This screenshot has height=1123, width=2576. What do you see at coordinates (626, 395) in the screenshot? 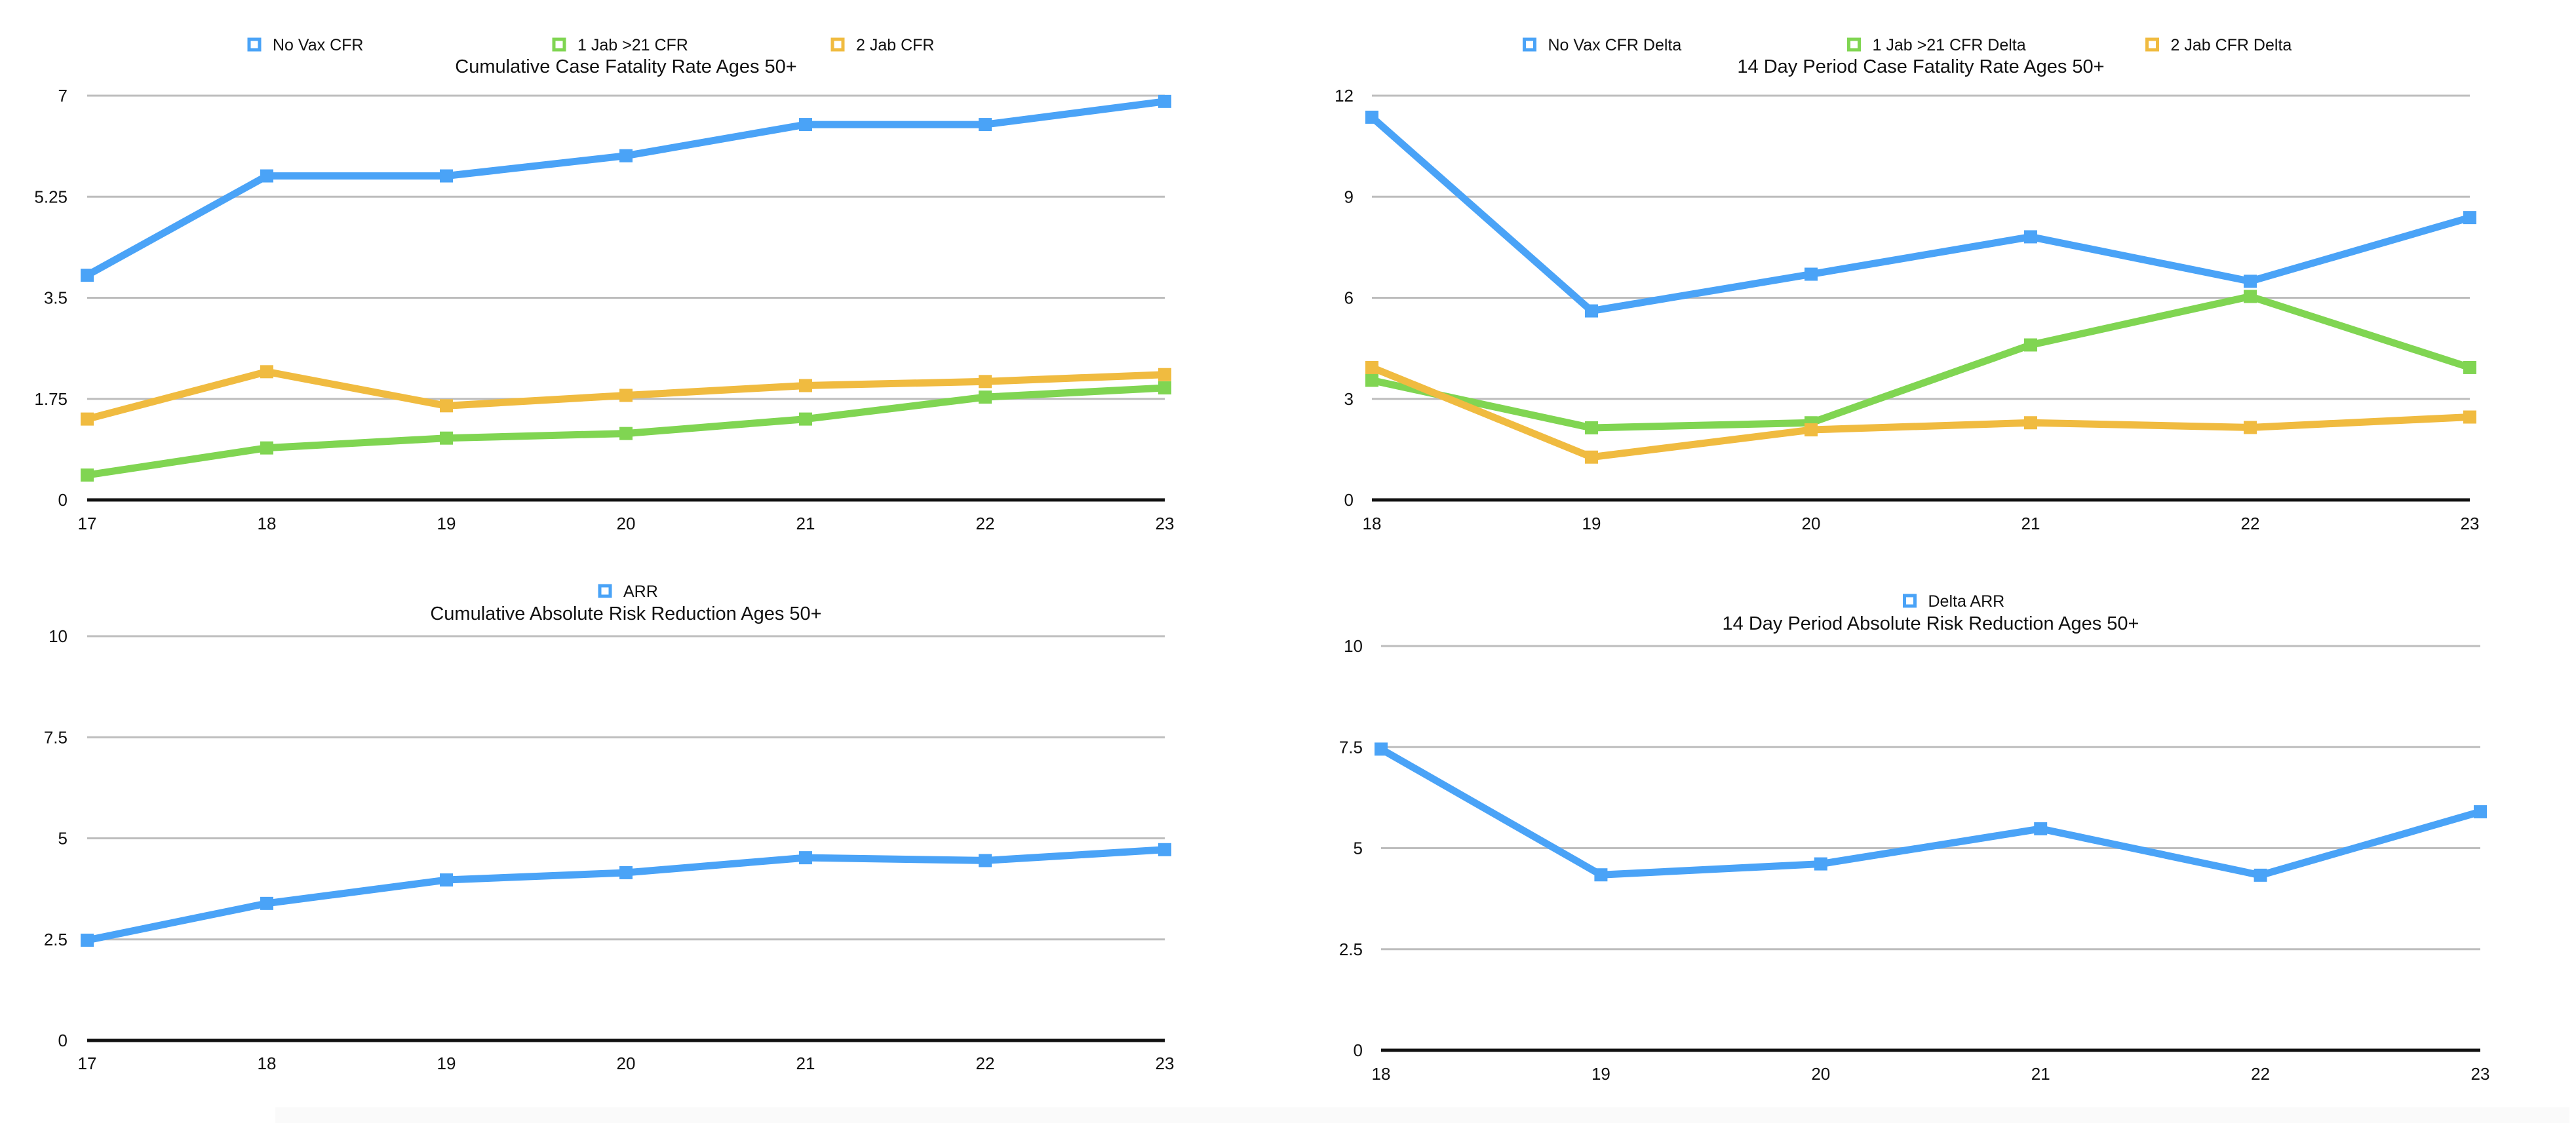
I see `series-2-jab-cfr` at bounding box center [626, 395].